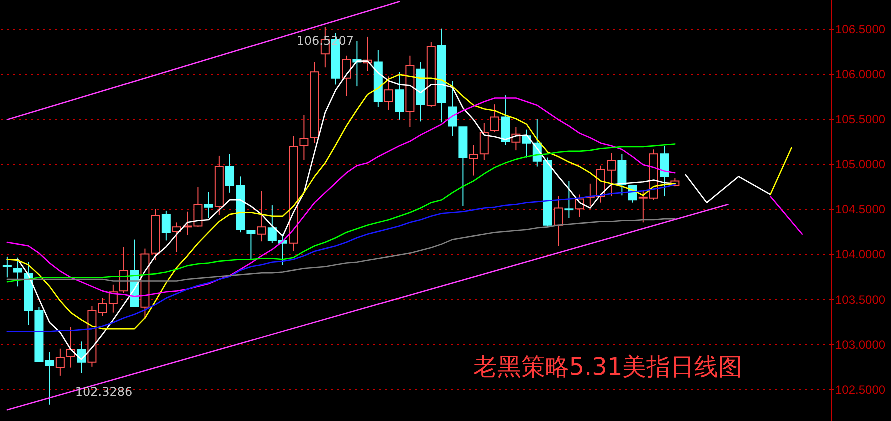 The width and height of the screenshot is (891, 421). I want to click on y-tick-label: 102.5000, so click(861, 389).